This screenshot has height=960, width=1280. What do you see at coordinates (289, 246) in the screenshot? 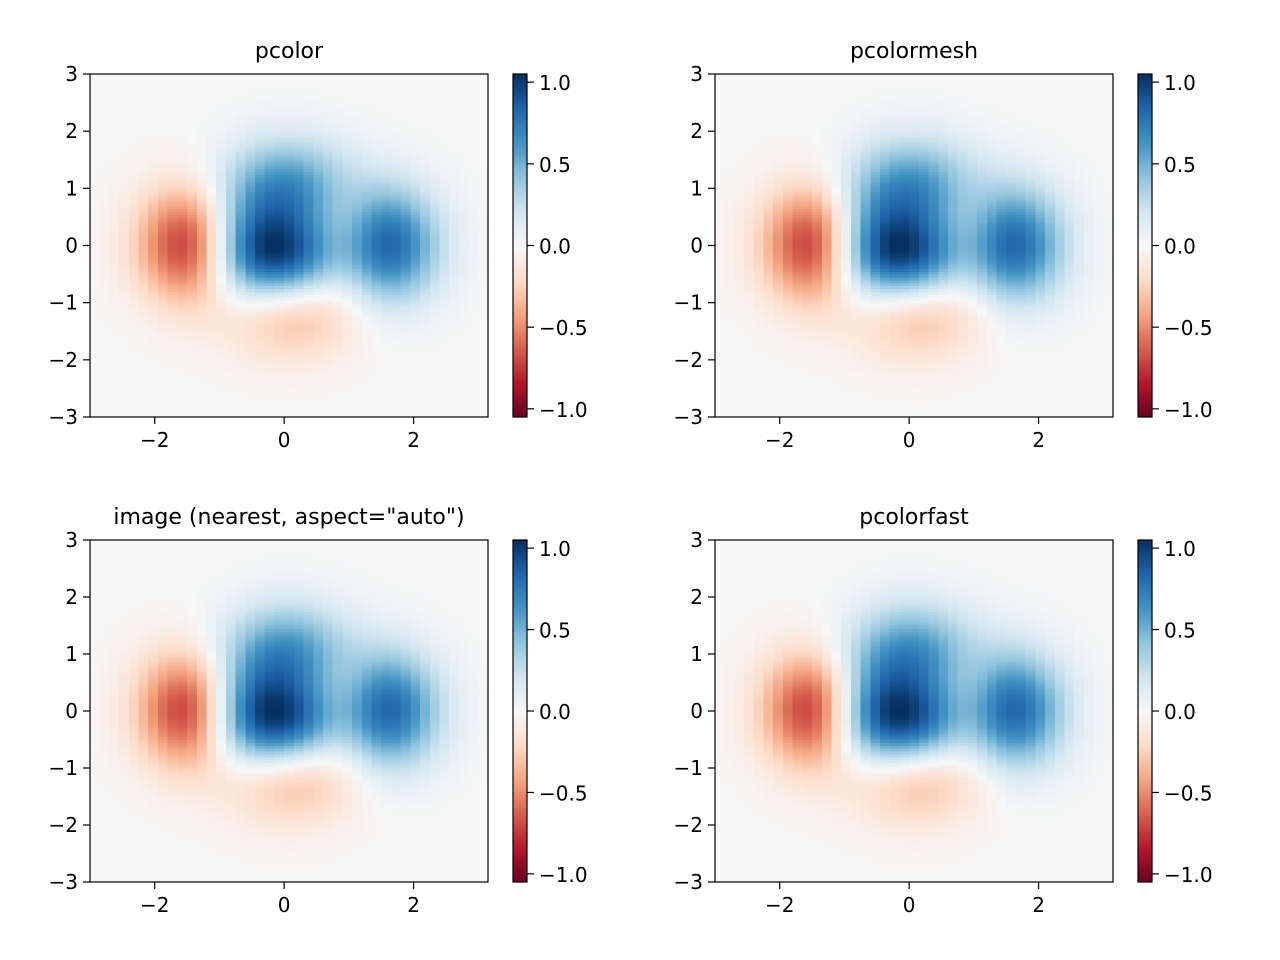
I see `heatmap` at bounding box center [289, 246].